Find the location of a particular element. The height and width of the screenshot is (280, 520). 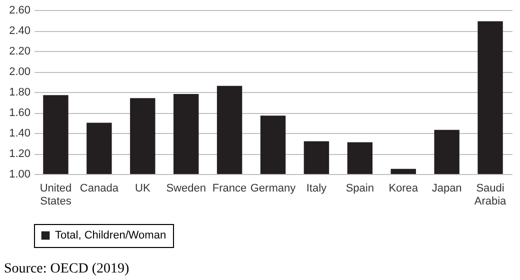

y-tick-label: 1.40 is located at coordinates (19, 134).